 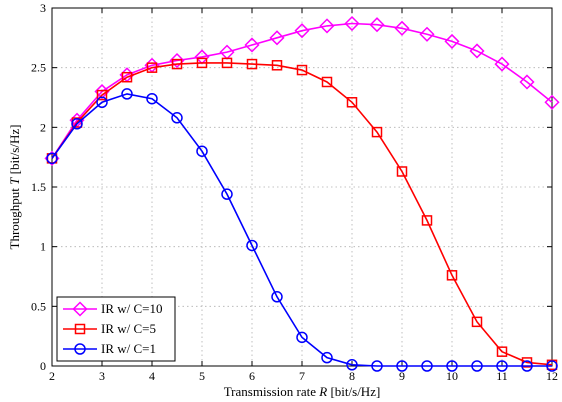 What do you see at coordinates (402, 376) in the screenshot?
I see `x-tick-label: 9` at bounding box center [402, 376].